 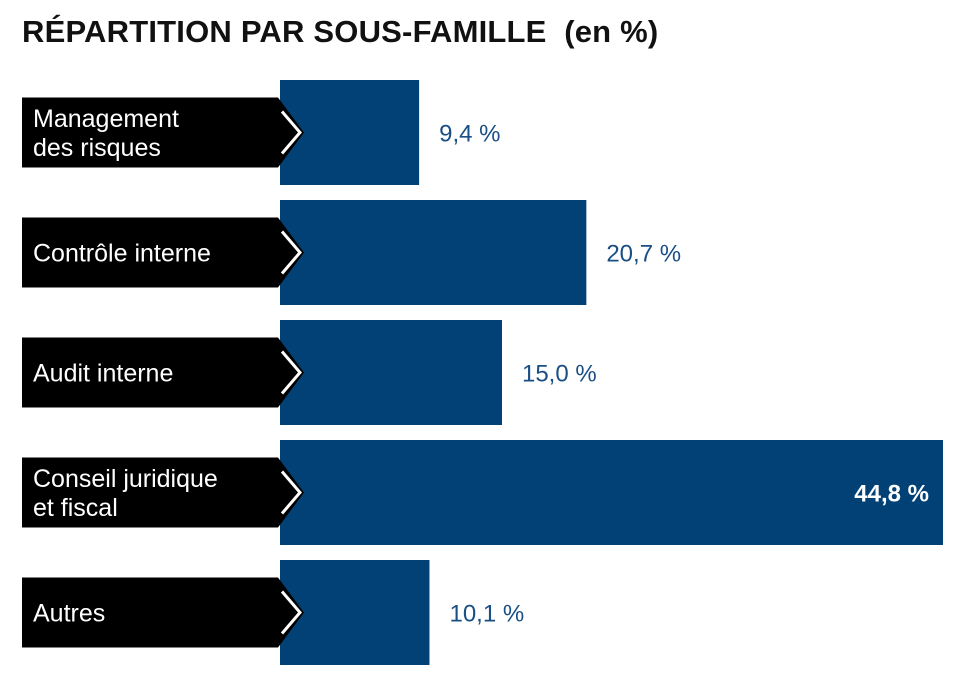 I want to click on value-label: 44,8 %, so click(x=891, y=494).